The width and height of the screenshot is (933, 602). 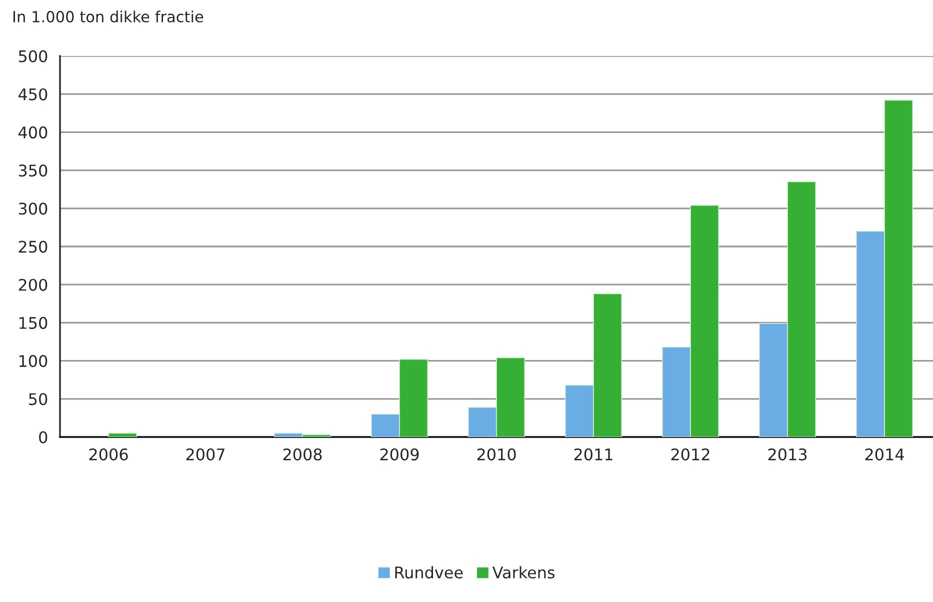 What do you see at coordinates (302, 454) in the screenshot?
I see `x-tick-label: 2008` at bounding box center [302, 454].